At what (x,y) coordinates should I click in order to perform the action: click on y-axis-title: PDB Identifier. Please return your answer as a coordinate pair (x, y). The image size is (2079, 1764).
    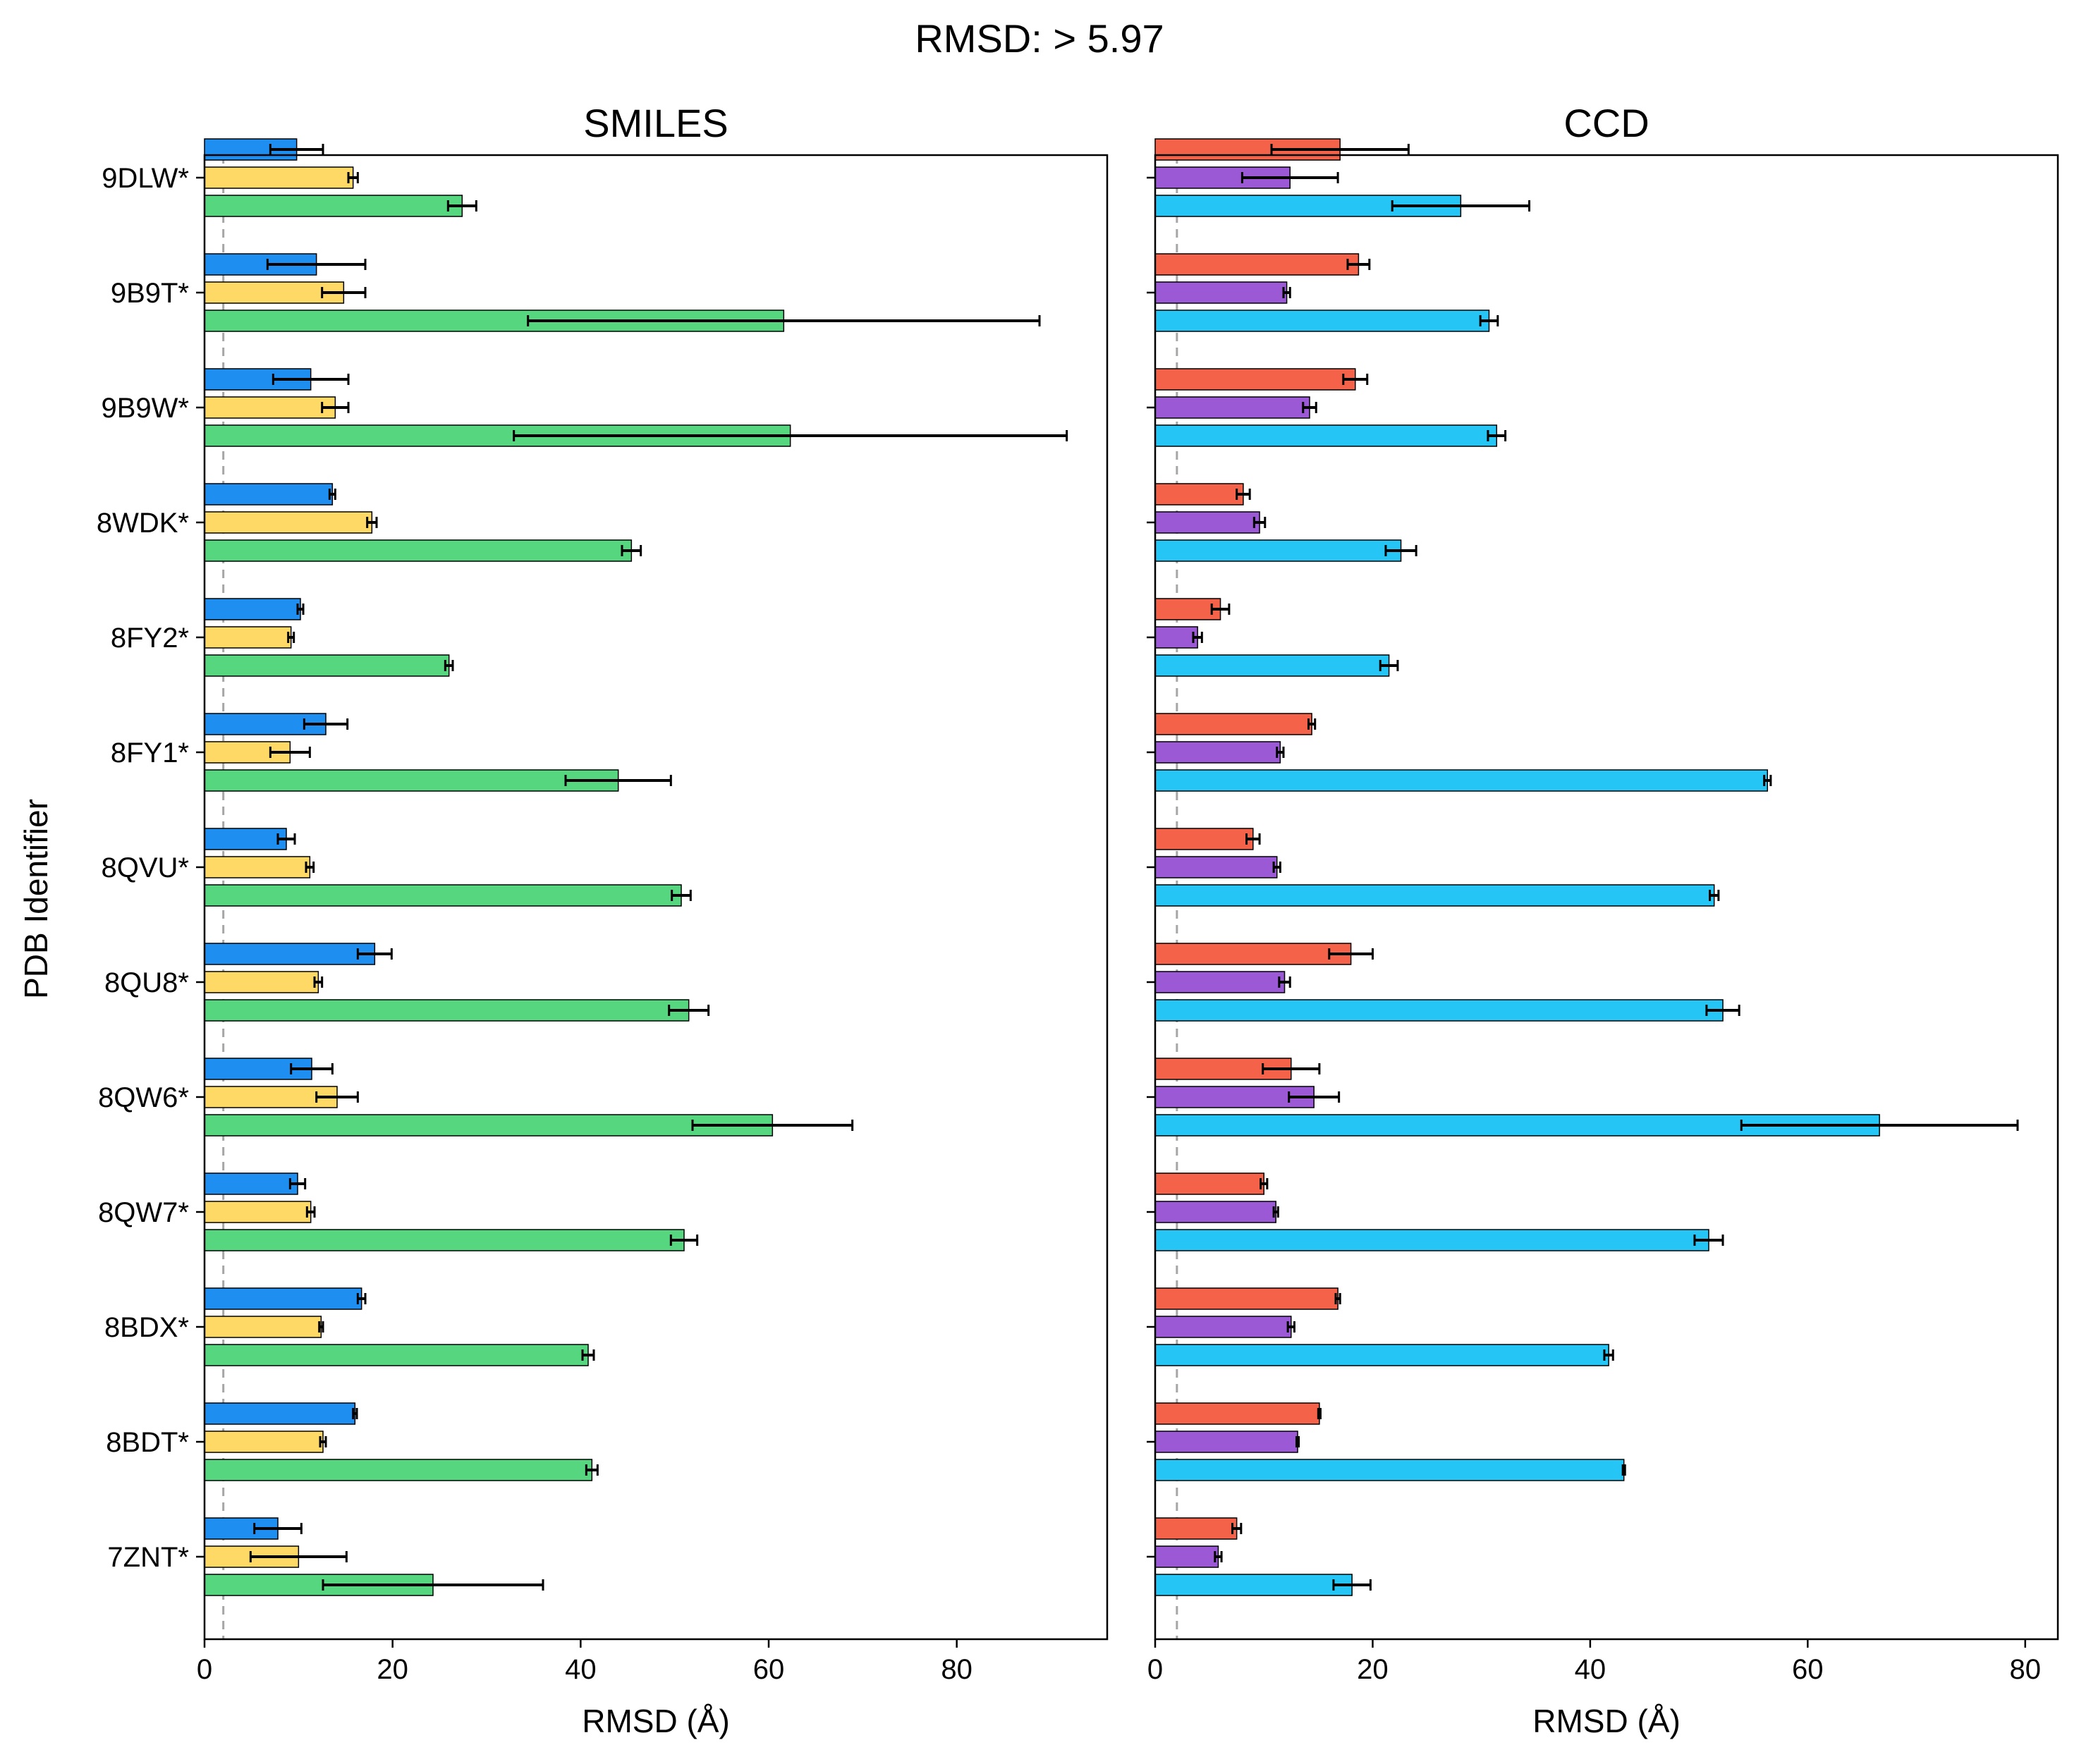
    Looking at the image, I should click on (36, 899).